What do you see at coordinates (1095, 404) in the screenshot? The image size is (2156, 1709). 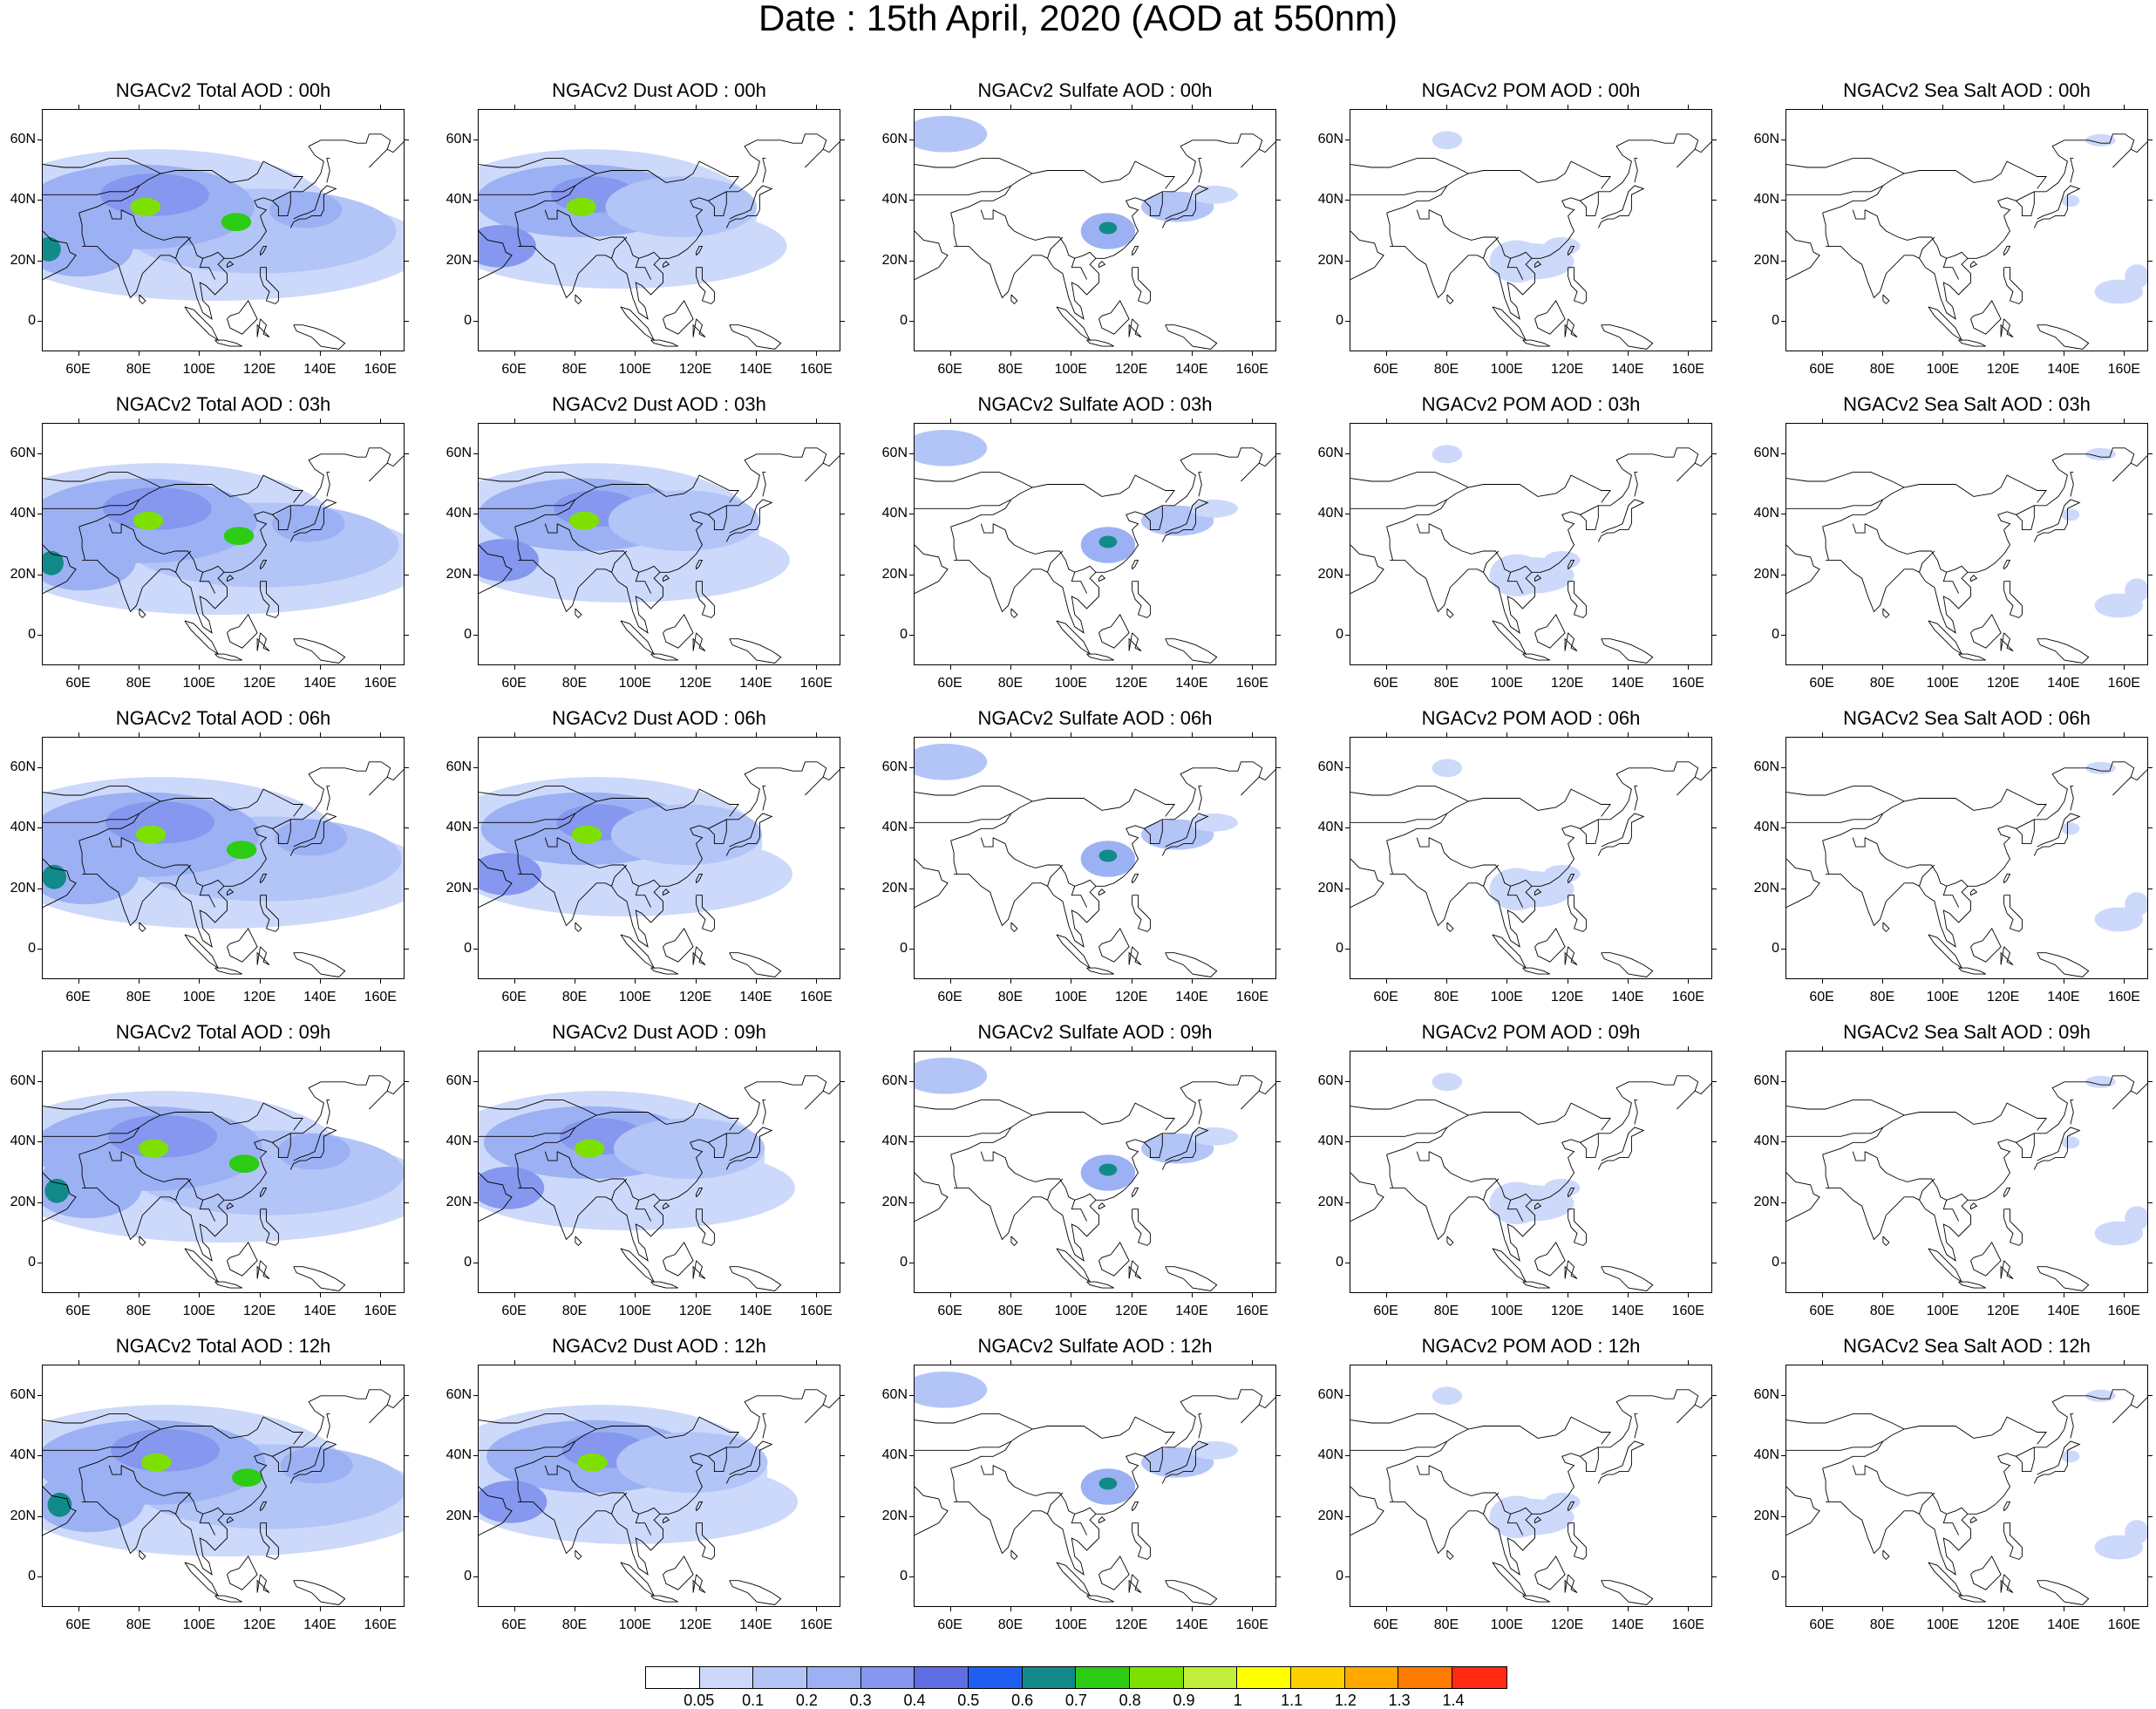 I see `panel-title: NGACv2 Sulfate AOD : 03h` at bounding box center [1095, 404].